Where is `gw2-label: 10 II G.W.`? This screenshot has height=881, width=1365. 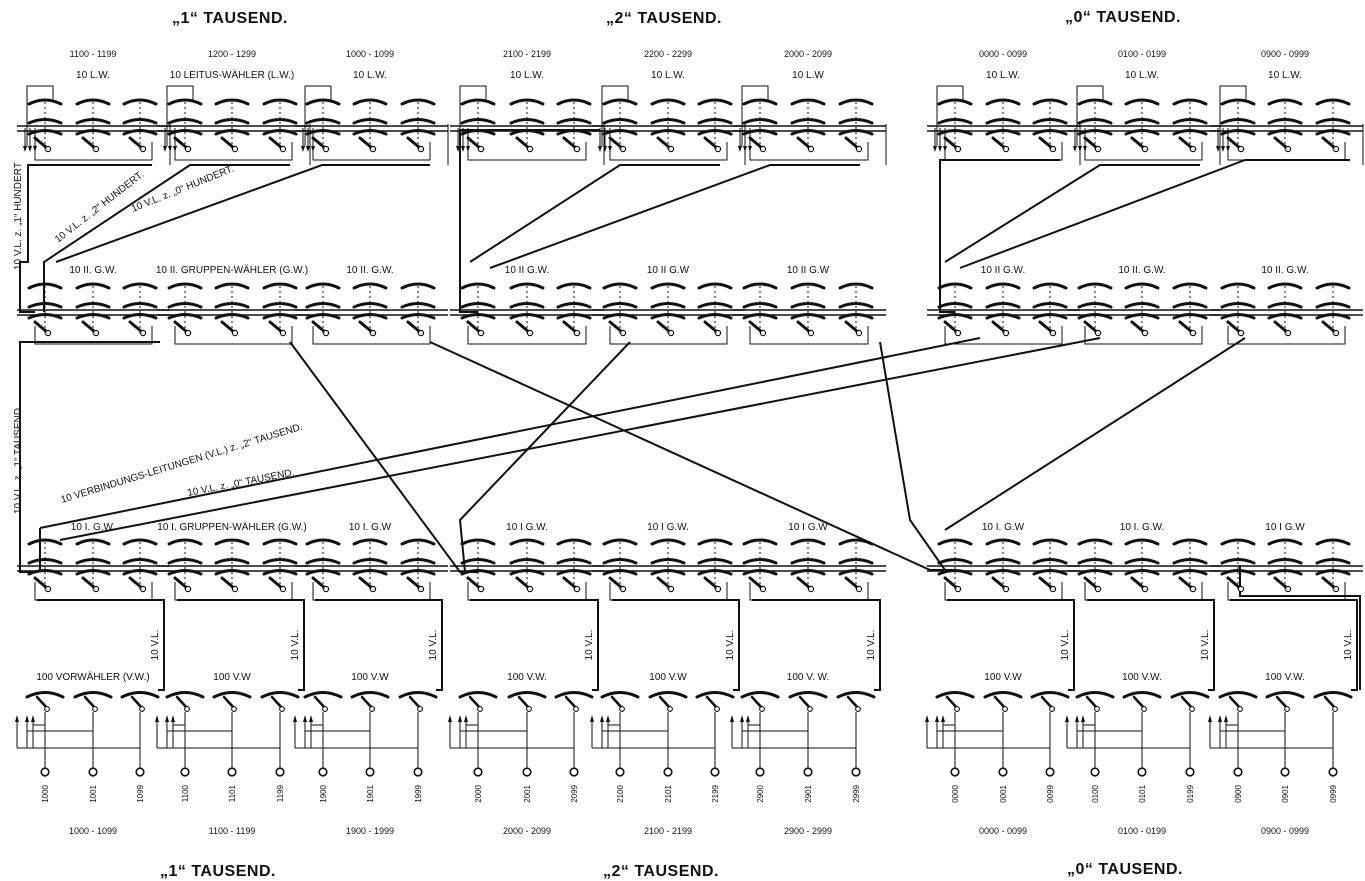
gw2-label: 10 II G.W. is located at coordinates (527, 270).